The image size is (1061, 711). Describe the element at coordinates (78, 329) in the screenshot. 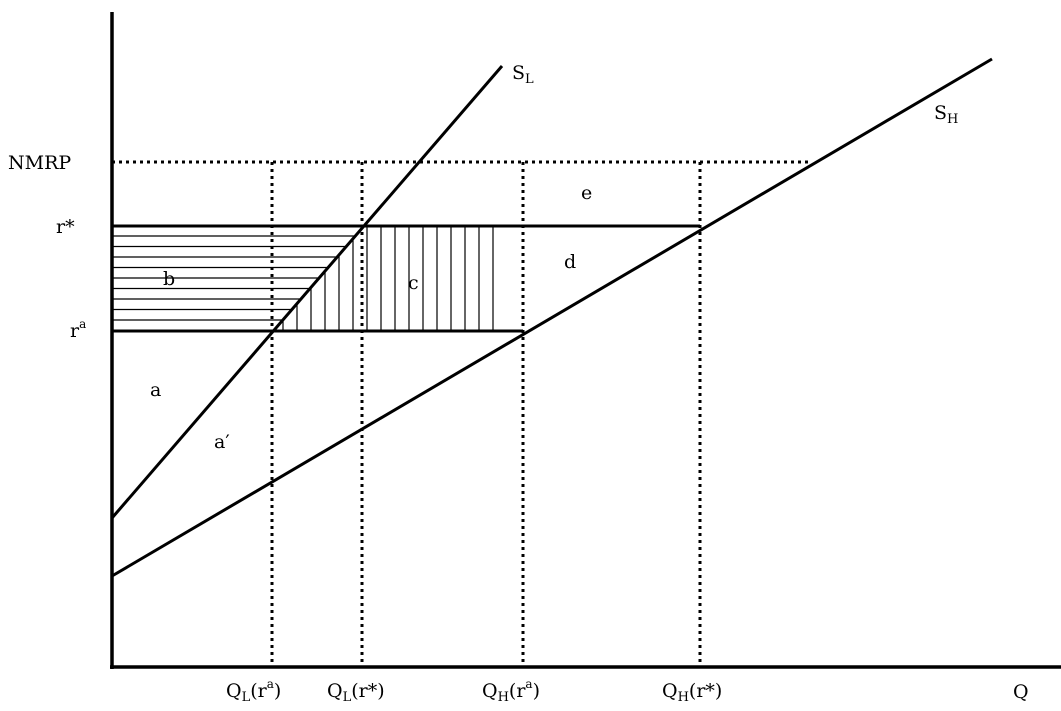

I see `y-label-ra: ra` at that location.